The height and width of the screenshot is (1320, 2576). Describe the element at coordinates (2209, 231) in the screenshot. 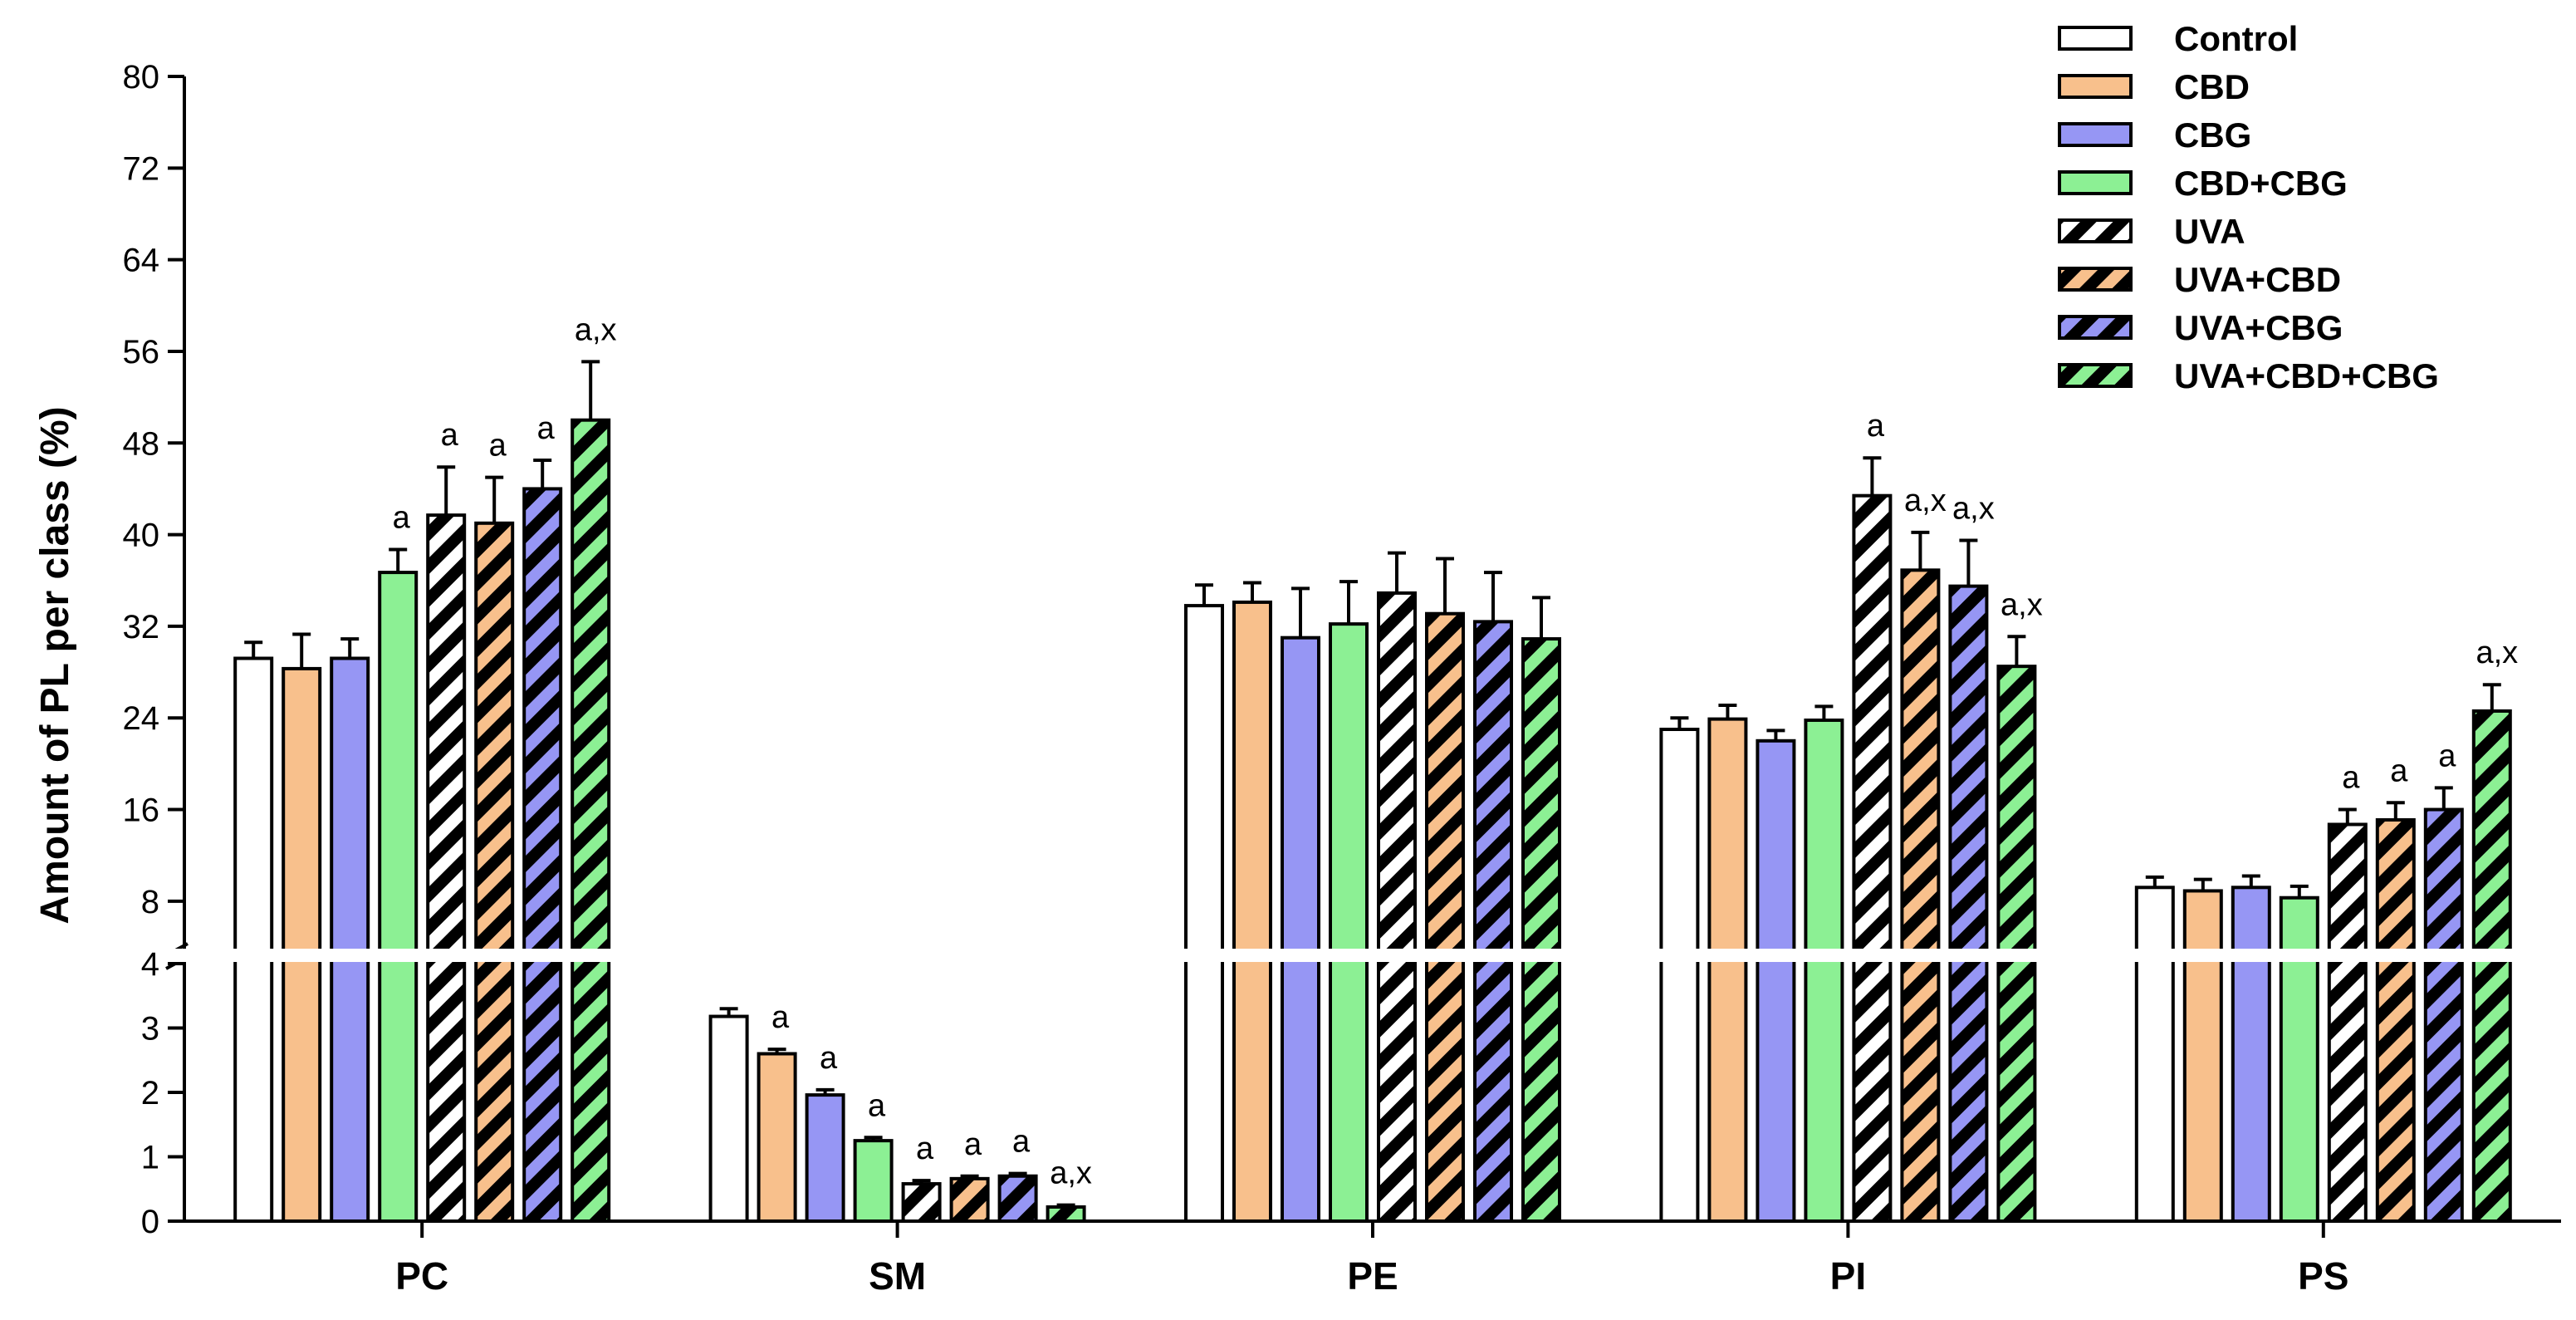

I see `legend-label: UVA` at that location.